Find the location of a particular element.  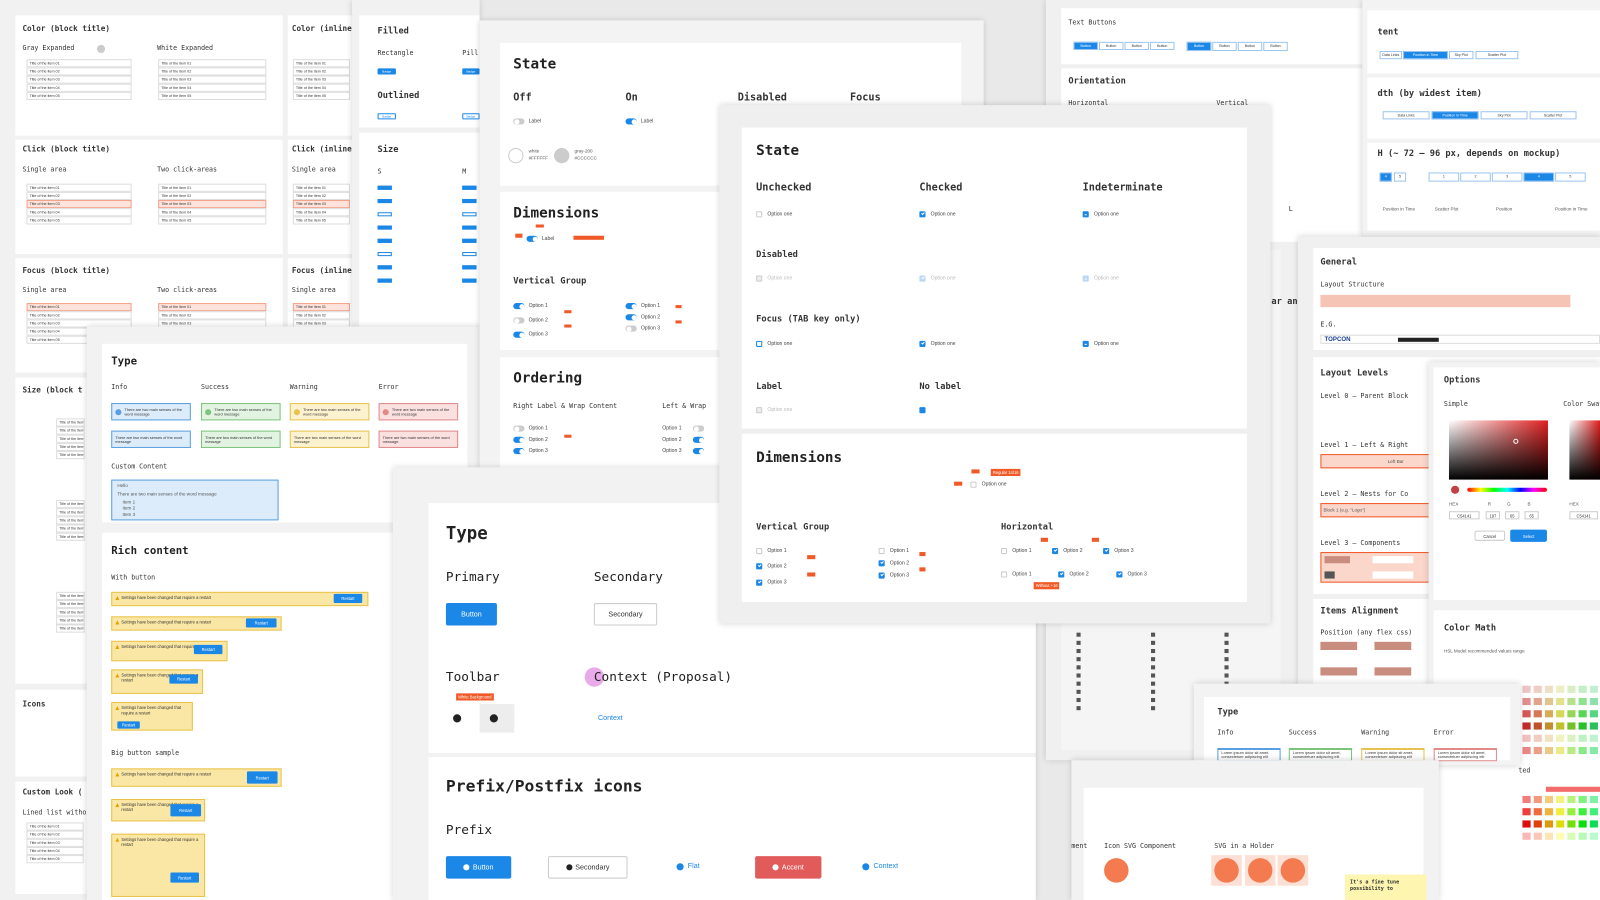

text: Focus (block title) is located at coordinates (66, 270).